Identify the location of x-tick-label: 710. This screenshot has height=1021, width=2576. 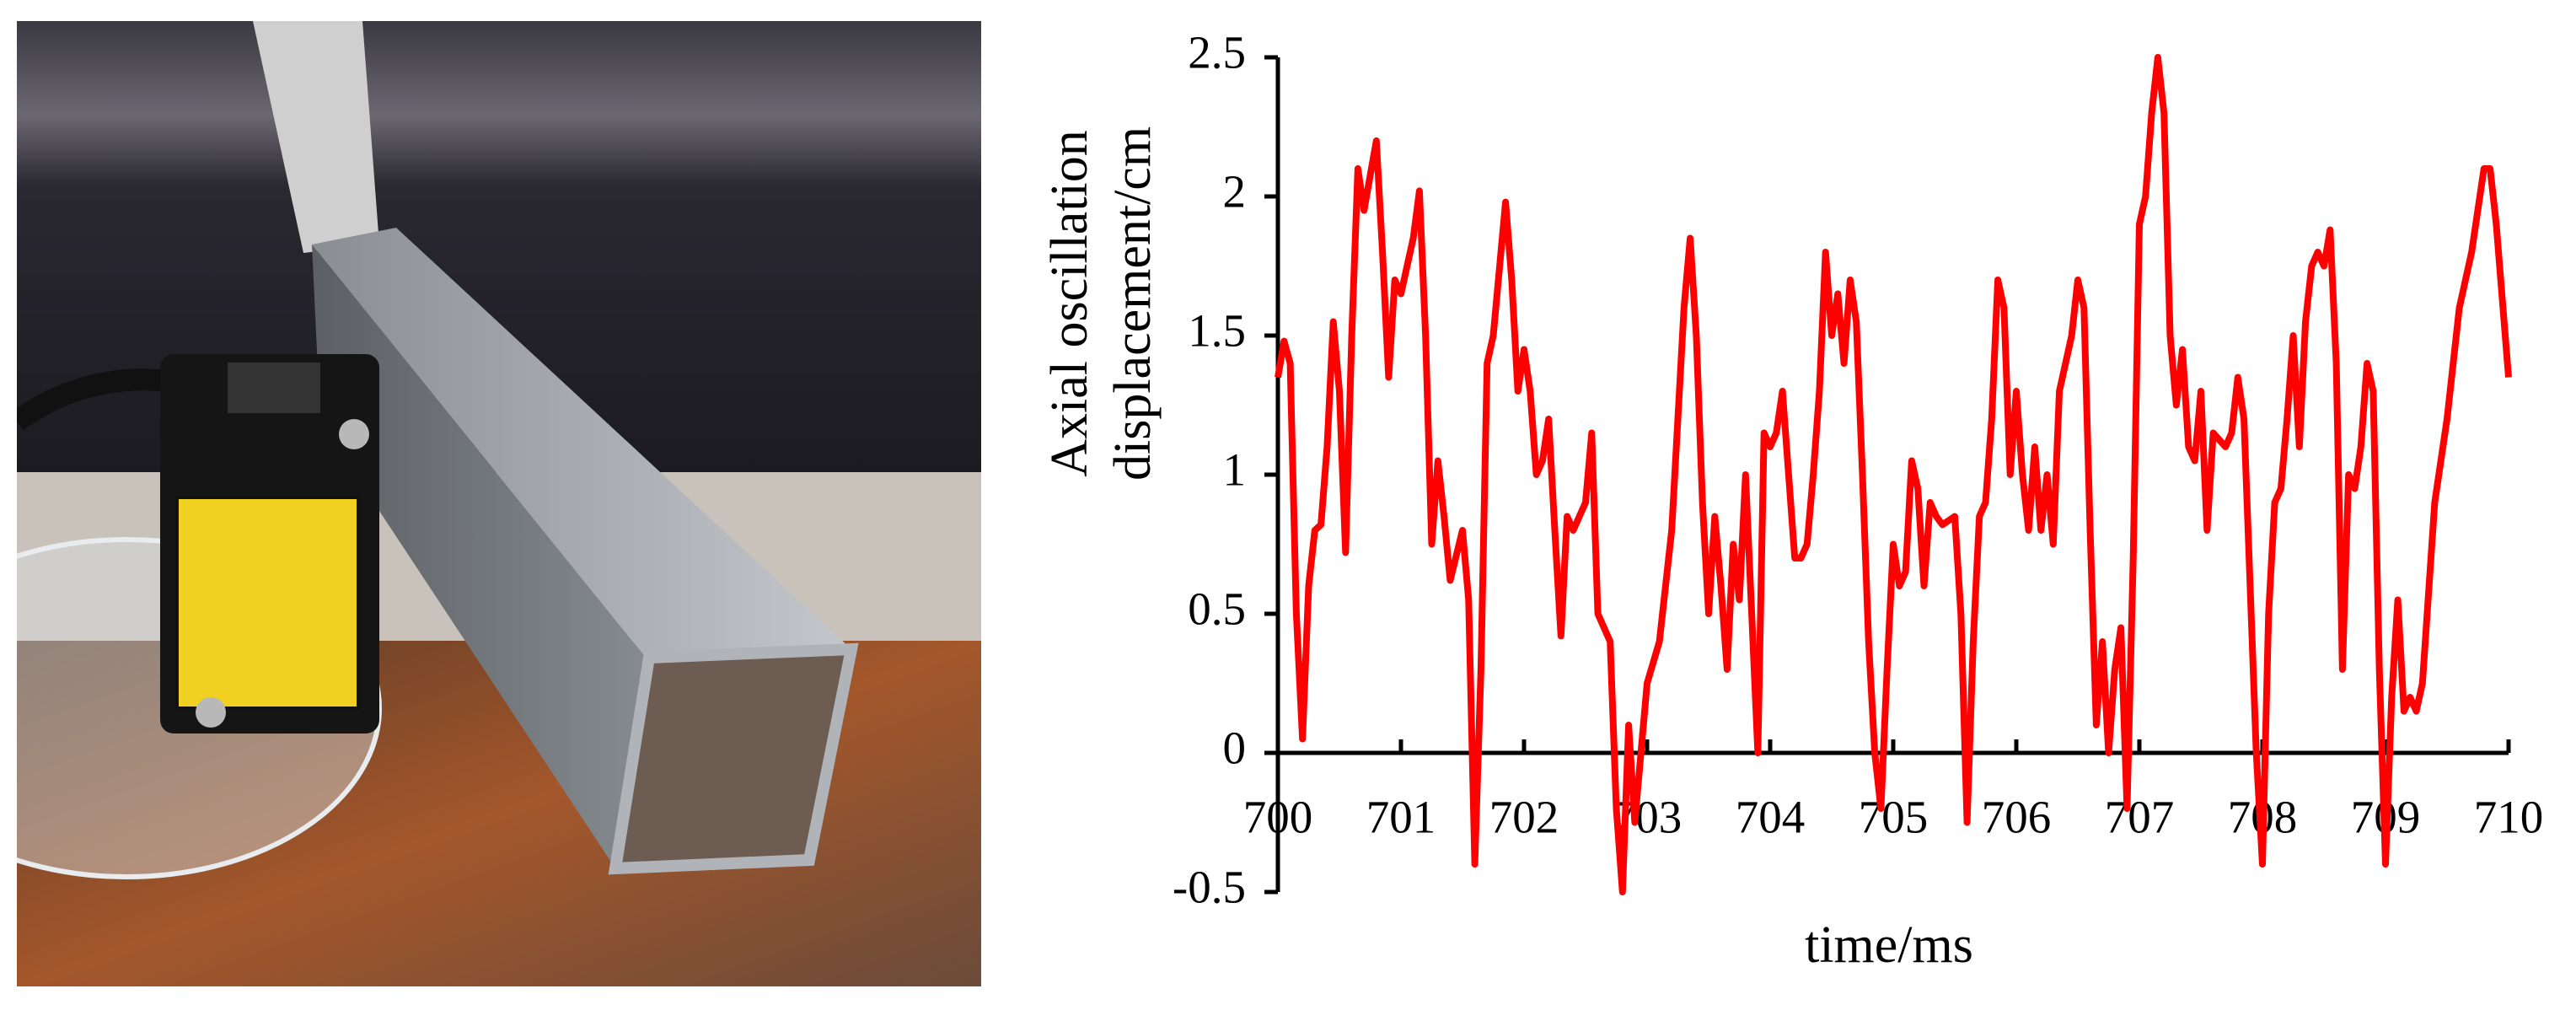
(2509, 817).